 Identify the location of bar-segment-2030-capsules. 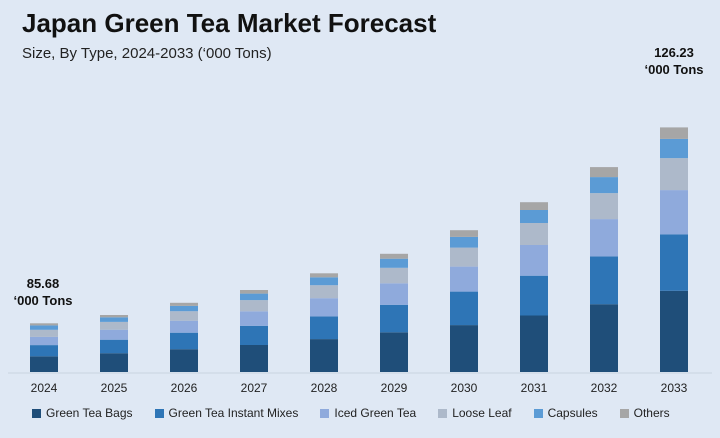
(464, 242).